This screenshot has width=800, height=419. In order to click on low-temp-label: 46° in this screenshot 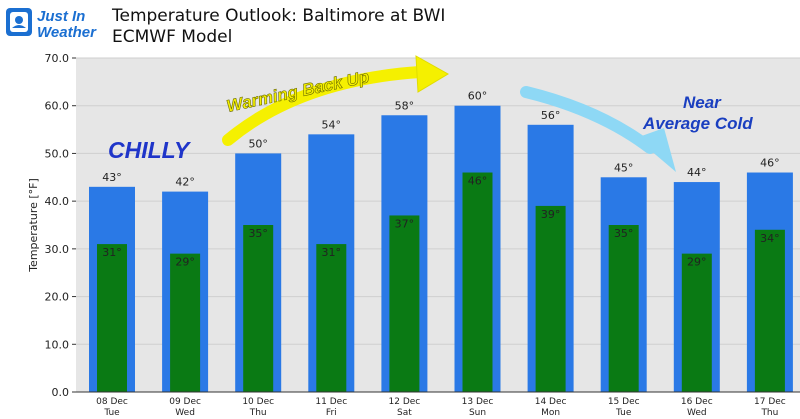, I will do `click(478, 181)`.